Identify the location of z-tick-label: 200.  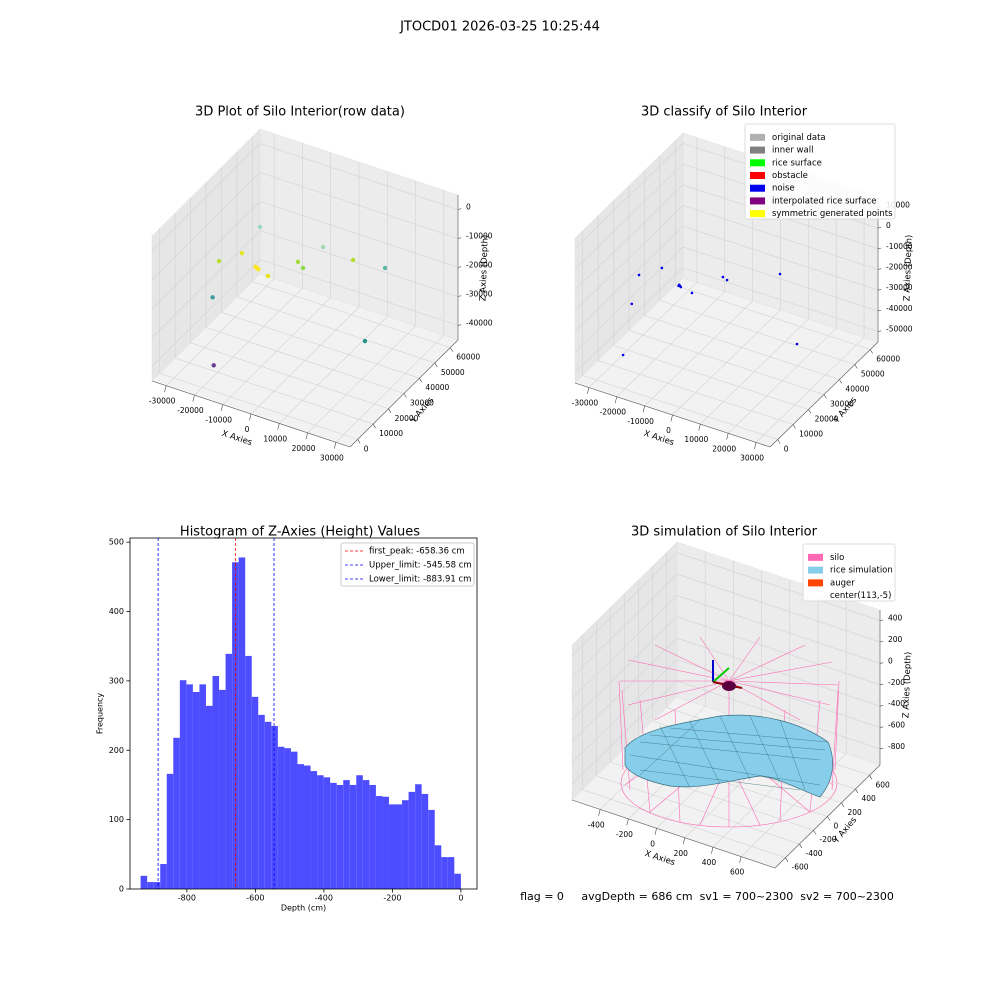
(895, 639).